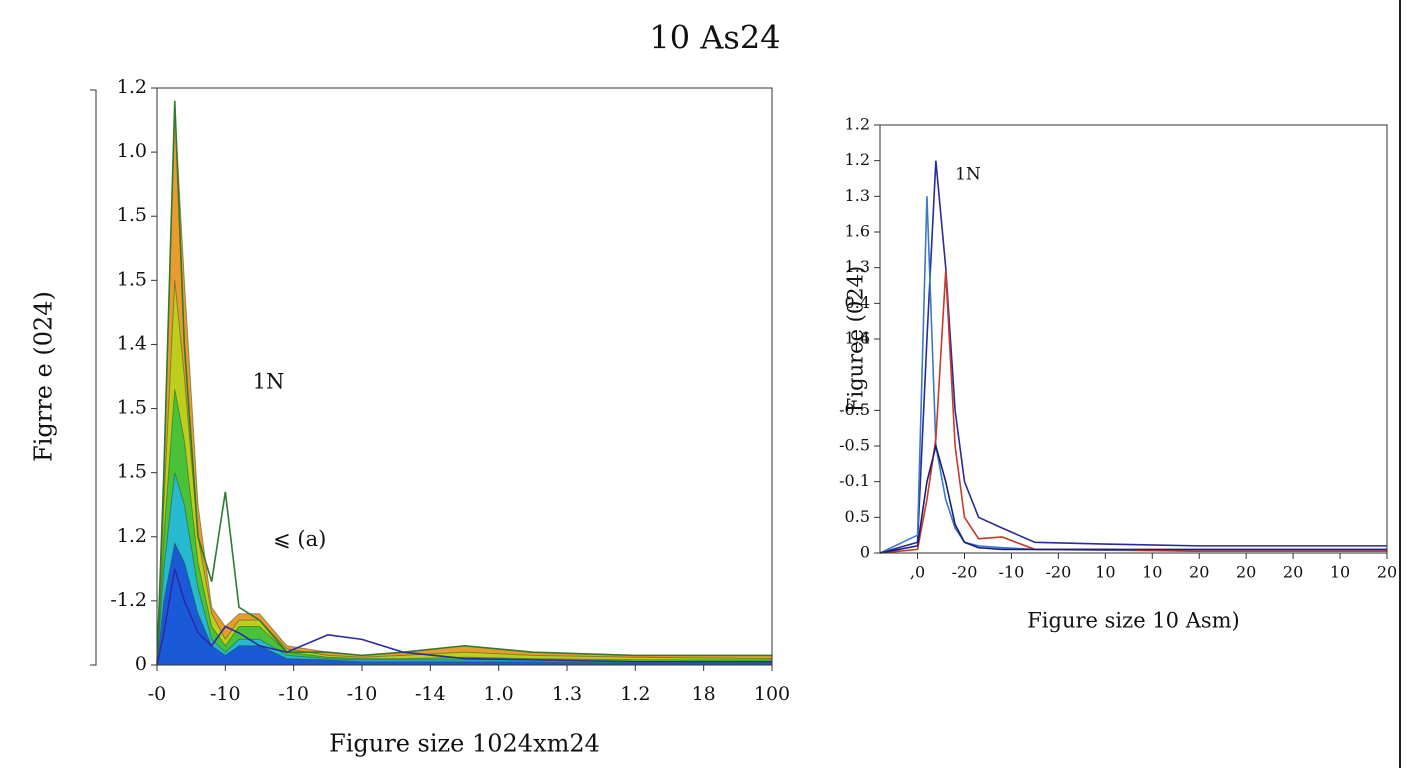 This screenshot has height=772, width=1408. Describe the element at coordinates (1133, 621) in the screenshot. I see `x-axis-label: Figure size 10 Asm)` at that location.